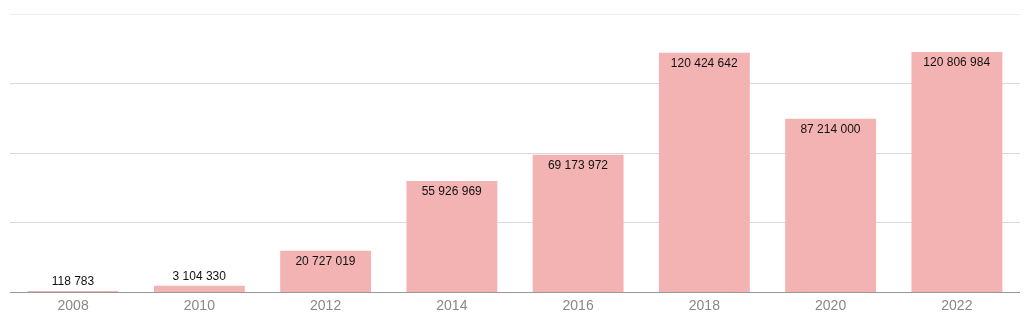 The width and height of the screenshot is (1024, 330). Describe the element at coordinates (73, 281) in the screenshot. I see `data-label: 118 783` at that location.